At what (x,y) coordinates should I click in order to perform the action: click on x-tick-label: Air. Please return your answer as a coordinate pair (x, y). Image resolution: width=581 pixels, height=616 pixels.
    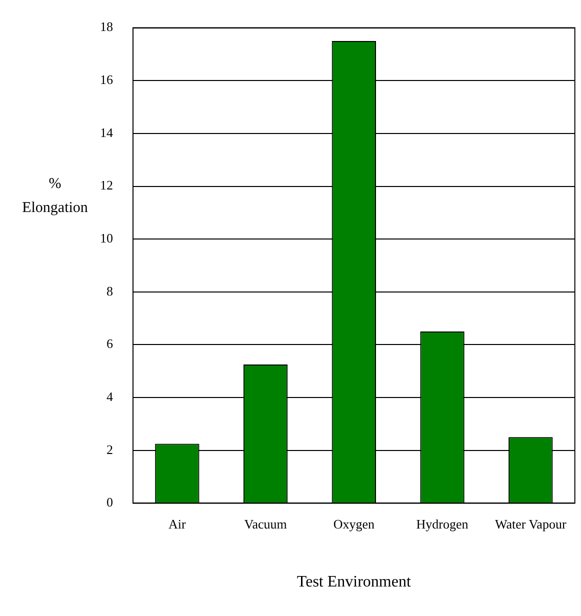
    Looking at the image, I should click on (177, 524).